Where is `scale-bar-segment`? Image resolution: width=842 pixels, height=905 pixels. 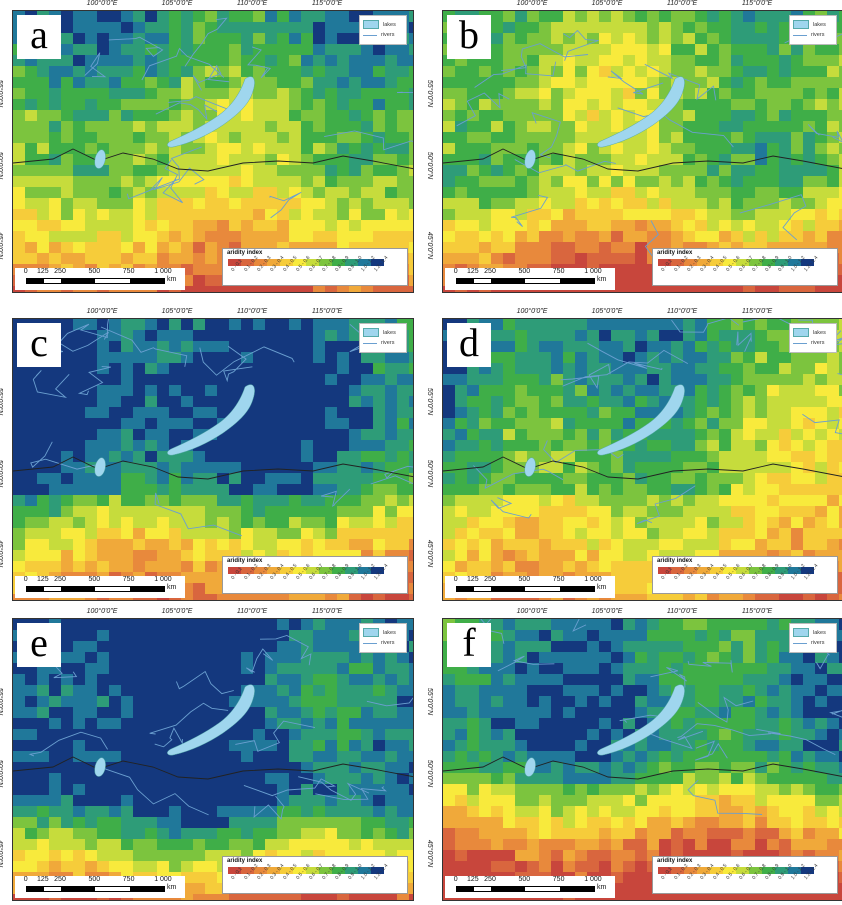
scale-bar-segment is located at coordinates (35, 281).